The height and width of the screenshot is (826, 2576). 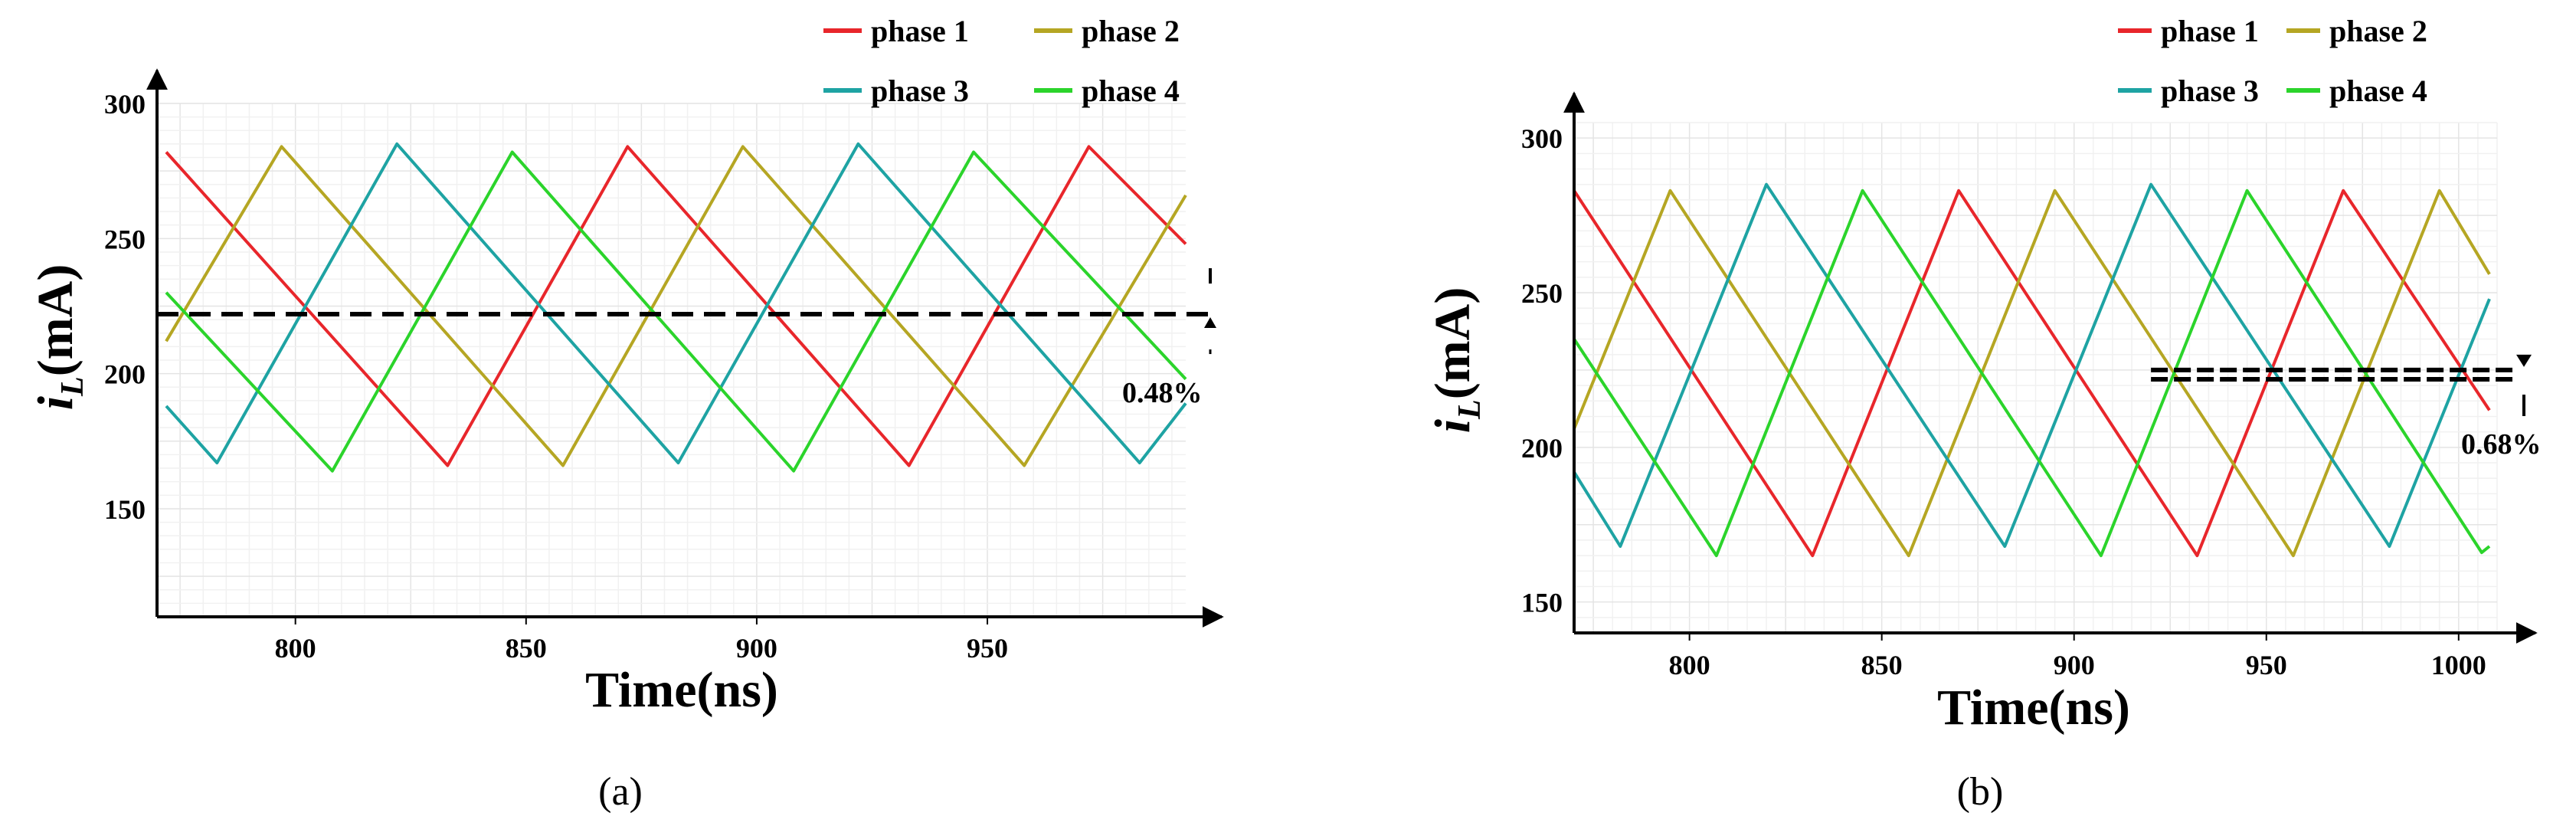 I want to click on x-tick-label-b: 800, so click(x=1689, y=665).